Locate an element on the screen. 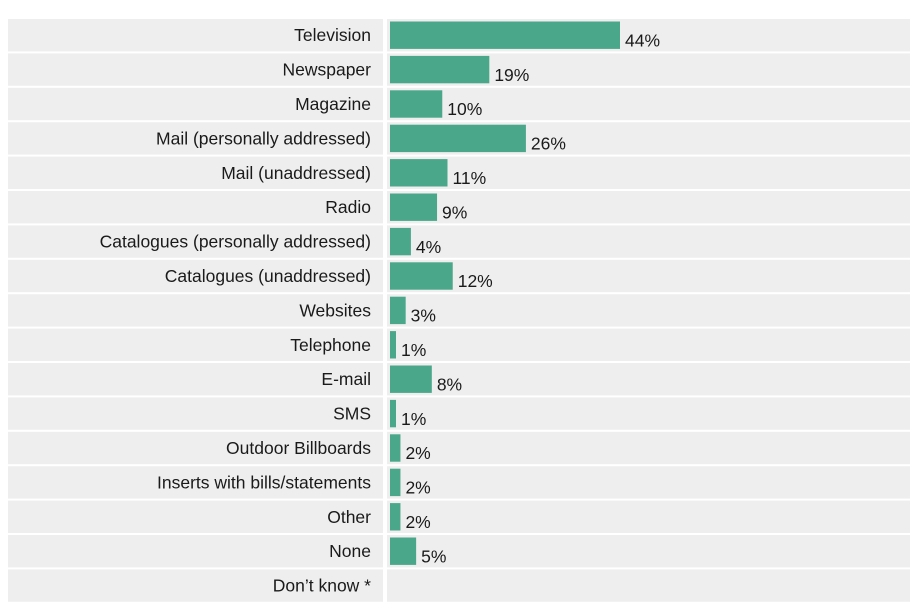 The image size is (910, 604). category-label: Magazine is located at coordinates (333, 104).